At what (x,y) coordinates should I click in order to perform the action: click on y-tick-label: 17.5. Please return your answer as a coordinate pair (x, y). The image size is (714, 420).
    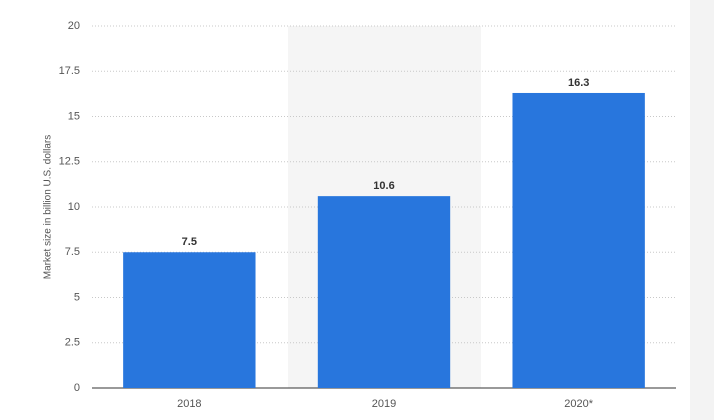
    Looking at the image, I should click on (69, 71).